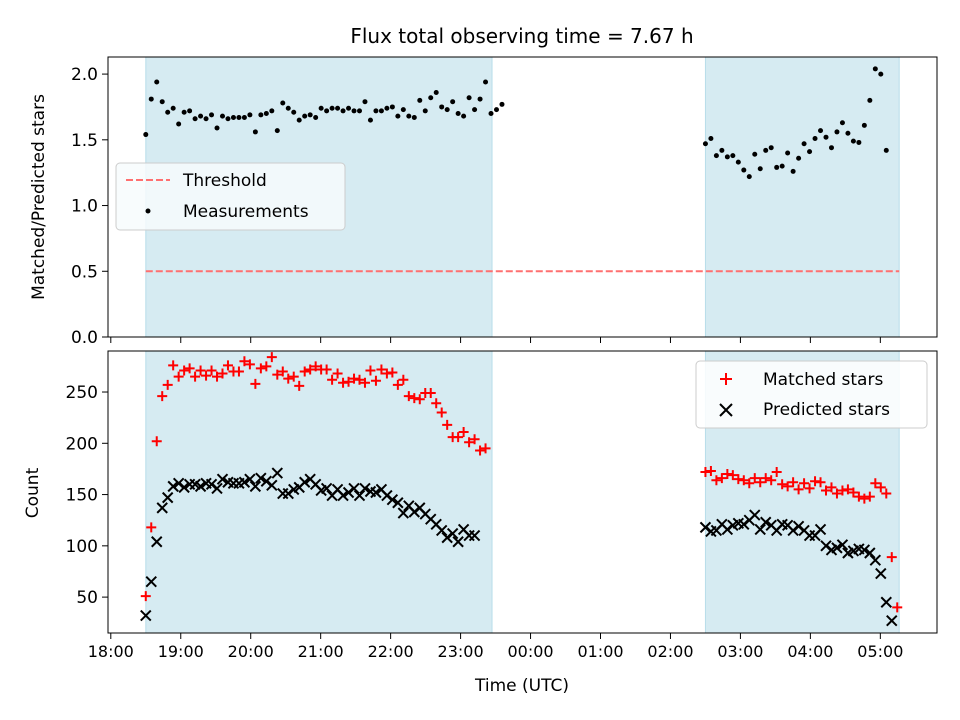 The image size is (960, 720). Describe the element at coordinates (84, 338) in the screenshot. I see `y-tick-label: 0.0` at that location.